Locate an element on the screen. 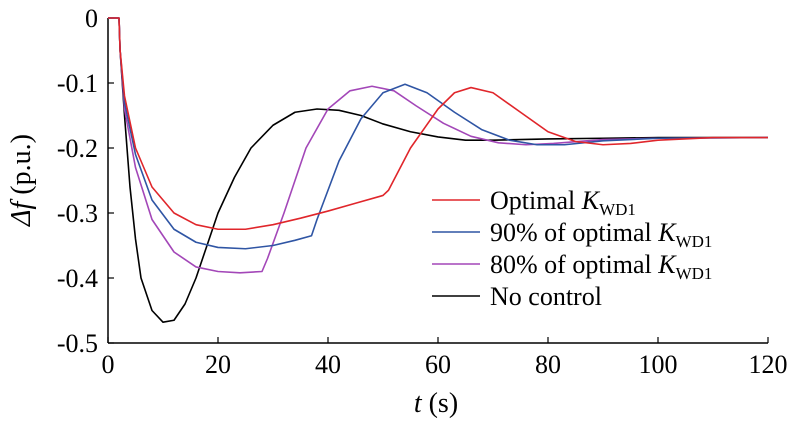 Image resolution: width=793 pixels, height=422 pixels. x-tick-label: 80 is located at coordinates (548, 364).